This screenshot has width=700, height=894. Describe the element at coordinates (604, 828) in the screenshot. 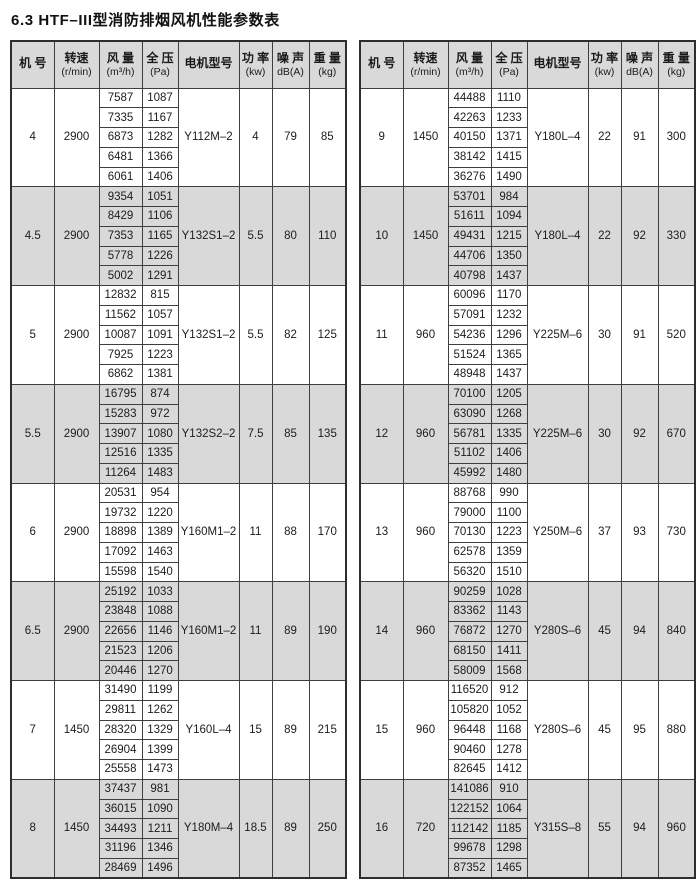

I see `cell-power: 55` at that location.